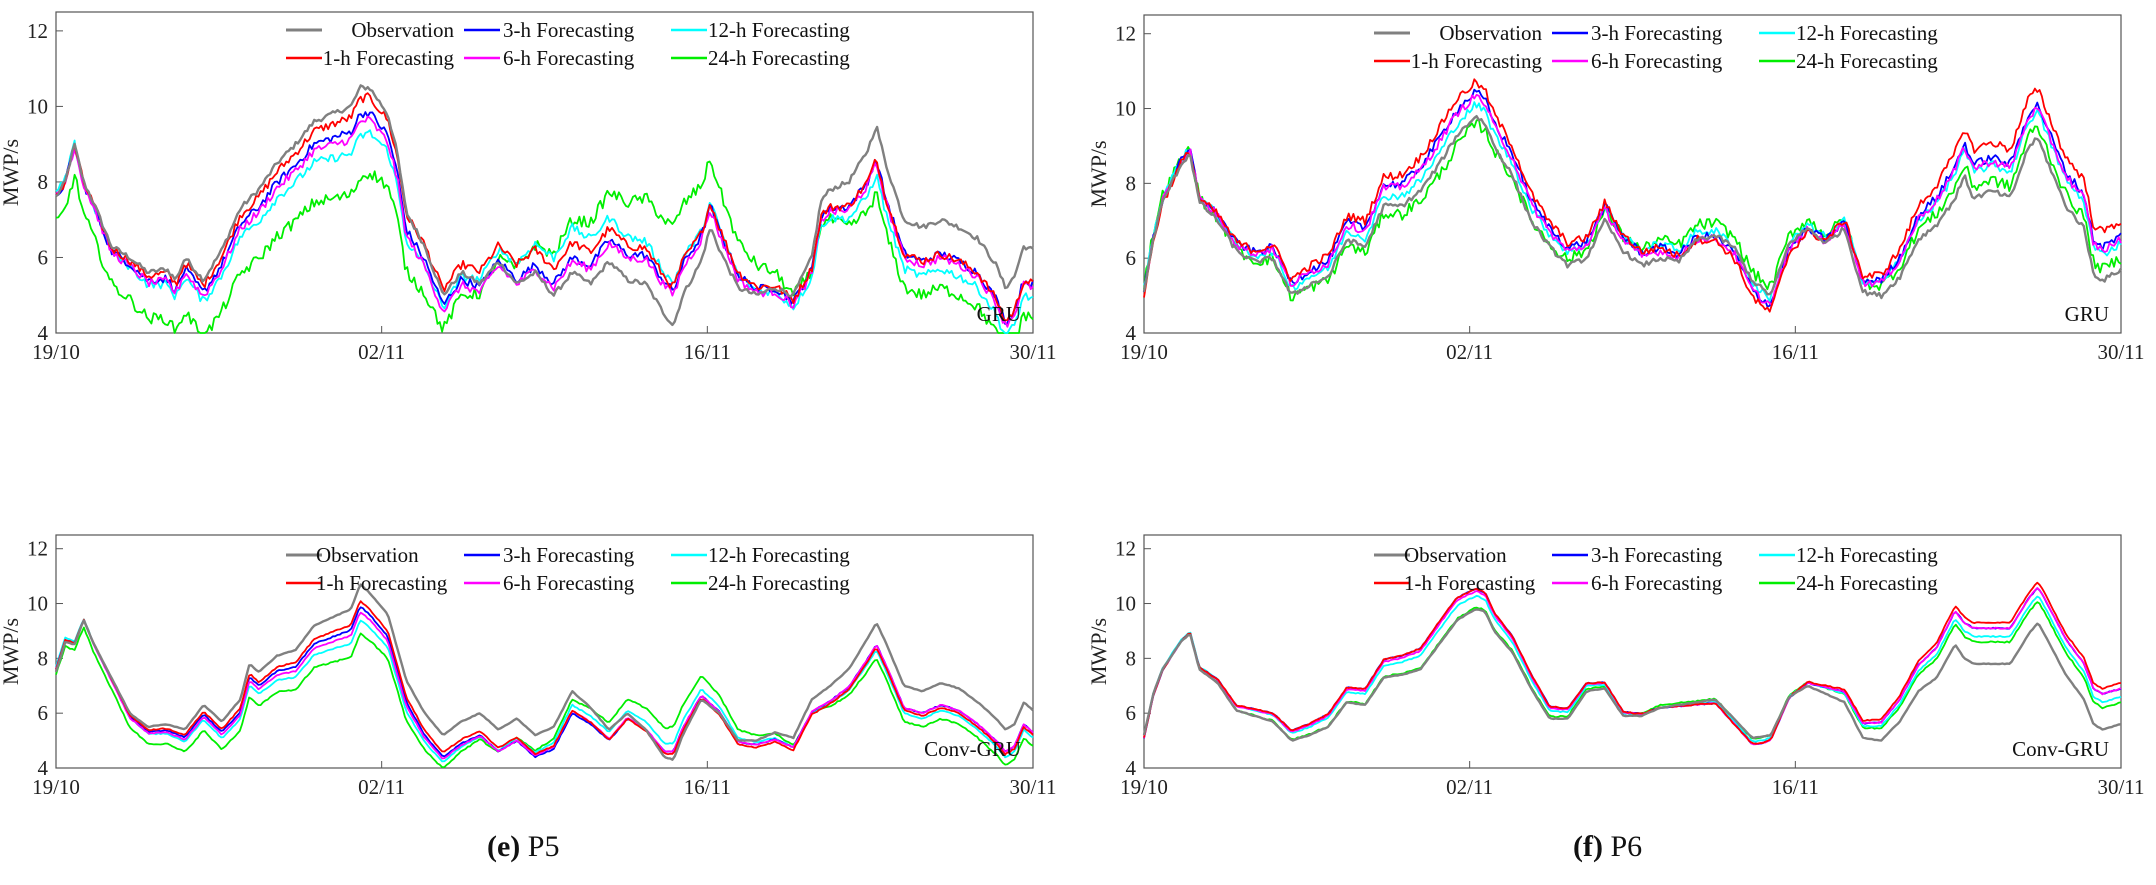  What do you see at coordinates (523, 847) in the screenshot?
I see `caption-e: (e) P5` at bounding box center [523, 847].